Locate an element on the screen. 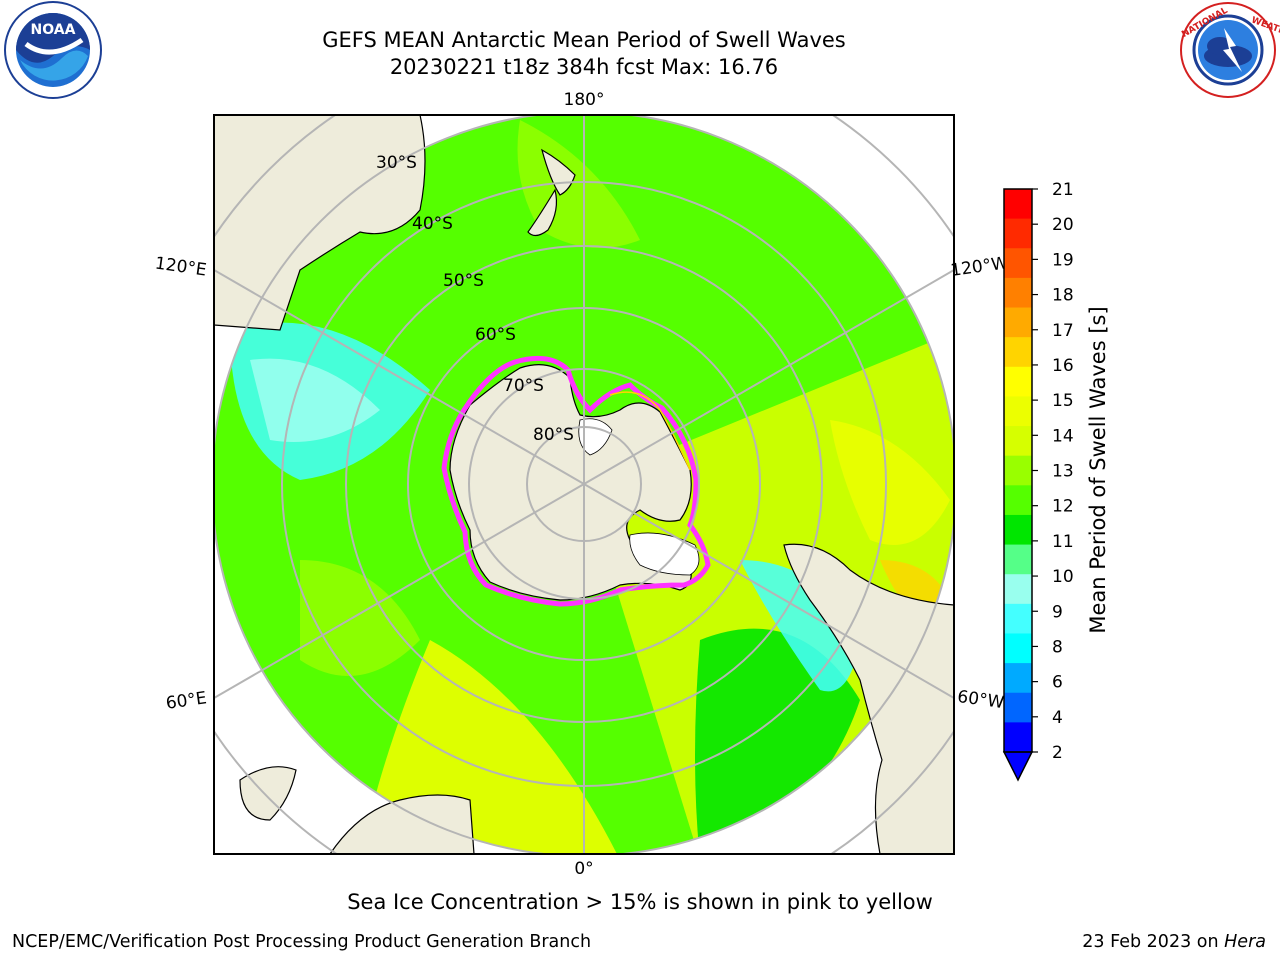 The height and width of the screenshot is (960, 1280). colorbar-tick-label: 18 is located at coordinates (1063, 296).